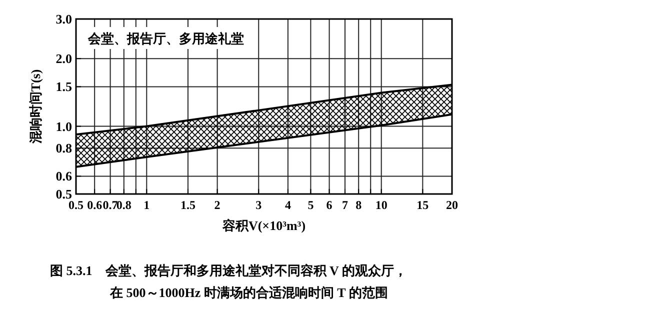 Image resolution: width=665 pixels, height=322 pixels. What do you see at coordinates (64, 176) in the screenshot?
I see `y-tick-label: 0.6` at bounding box center [64, 176].